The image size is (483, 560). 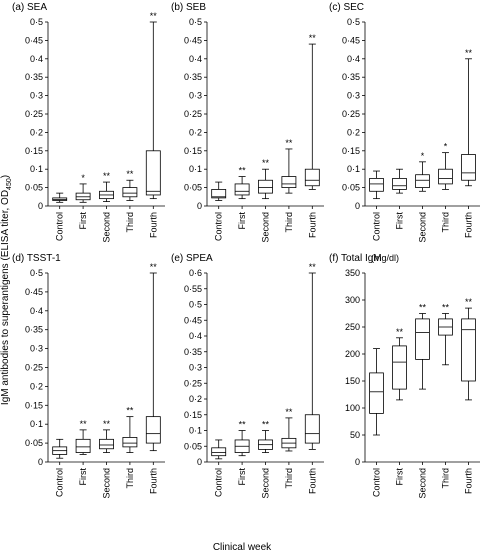 What do you see at coordinates (5, 176) in the screenshot?
I see `y-label-suffix: )` at bounding box center [5, 176].